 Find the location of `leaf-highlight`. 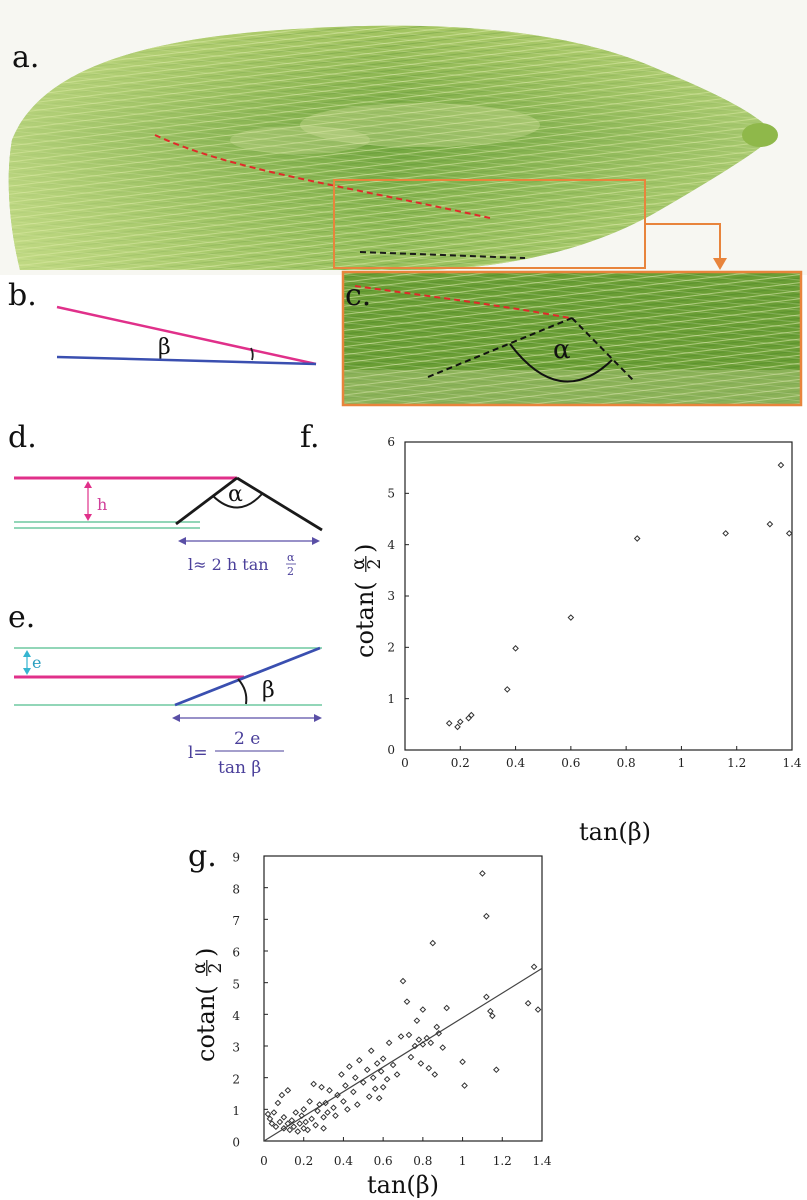

leaf-highlight is located at coordinates (420, 125).